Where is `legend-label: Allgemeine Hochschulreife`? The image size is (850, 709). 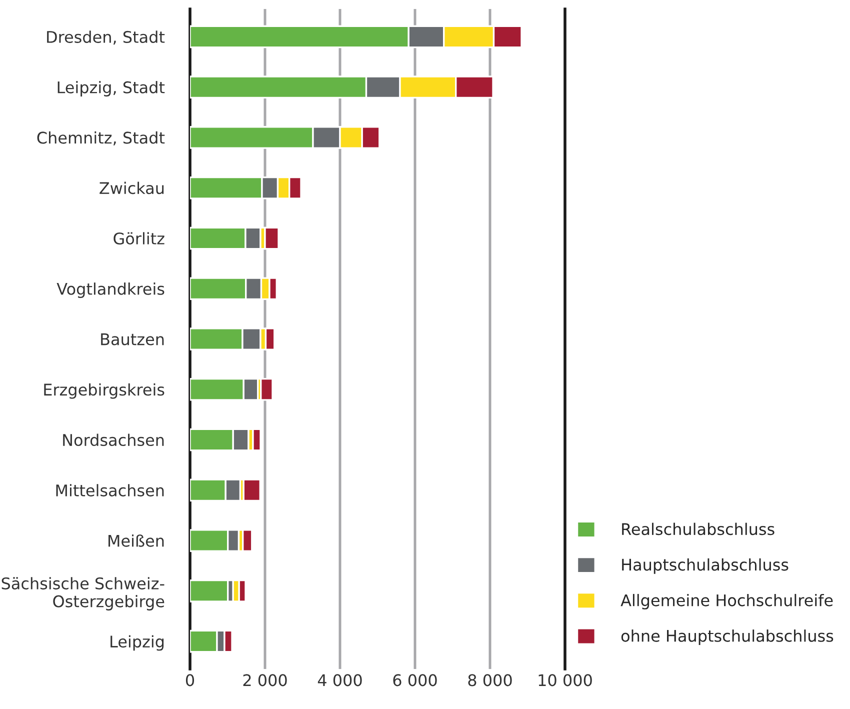
legend-label: Allgemeine Hochschulreife is located at coordinates (726, 602).